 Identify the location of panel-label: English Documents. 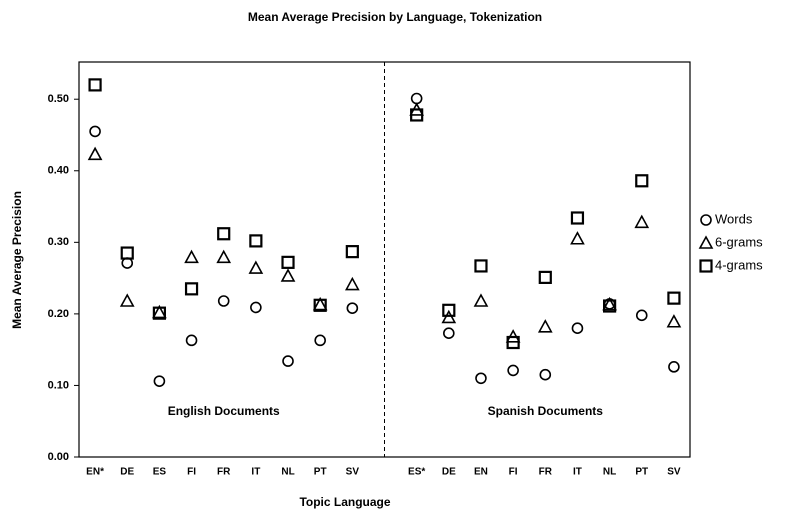
(224, 411).